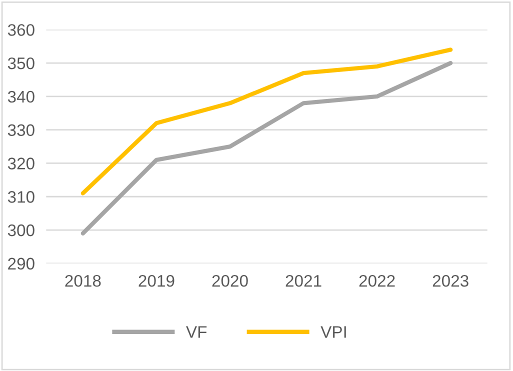 This screenshot has width=513, height=371. What do you see at coordinates (21, 197) in the screenshot?
I see `y-tick-label: 310` at bounding box center [21, 197].